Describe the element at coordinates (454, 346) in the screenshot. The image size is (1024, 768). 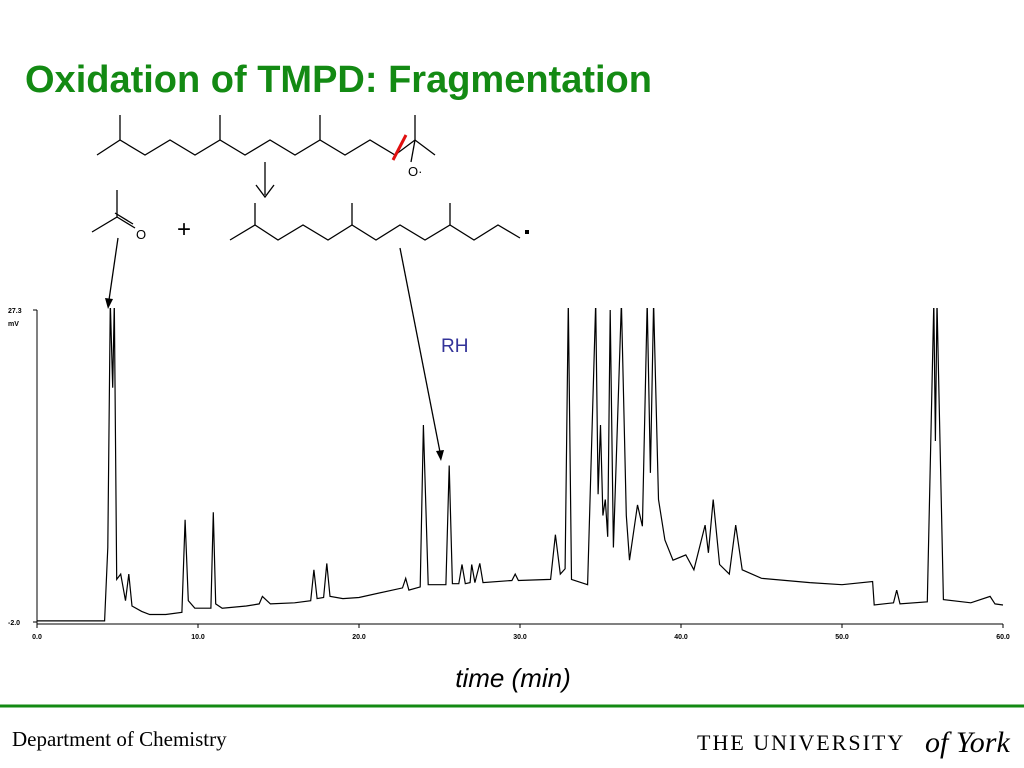
I see `rh-label: RH` at that location.